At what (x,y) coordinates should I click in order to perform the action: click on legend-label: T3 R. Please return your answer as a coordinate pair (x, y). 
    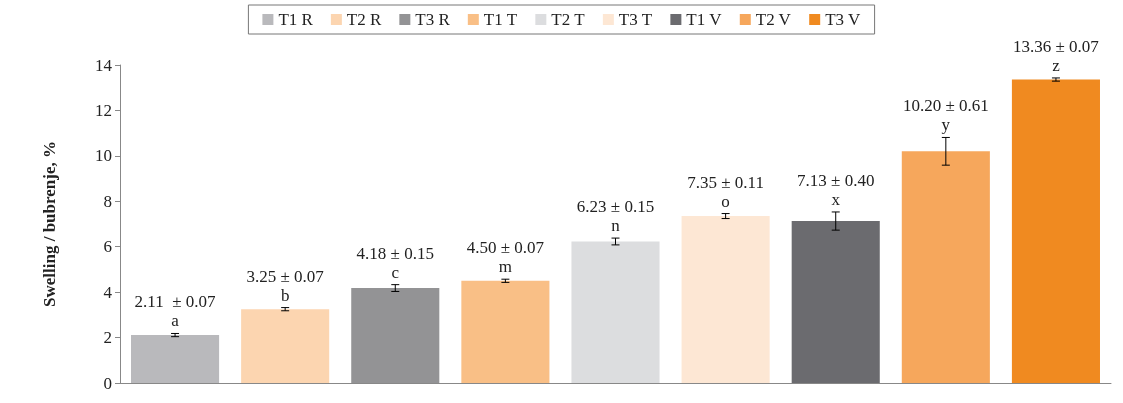
    Looking at the image, I should click on (433, 19).